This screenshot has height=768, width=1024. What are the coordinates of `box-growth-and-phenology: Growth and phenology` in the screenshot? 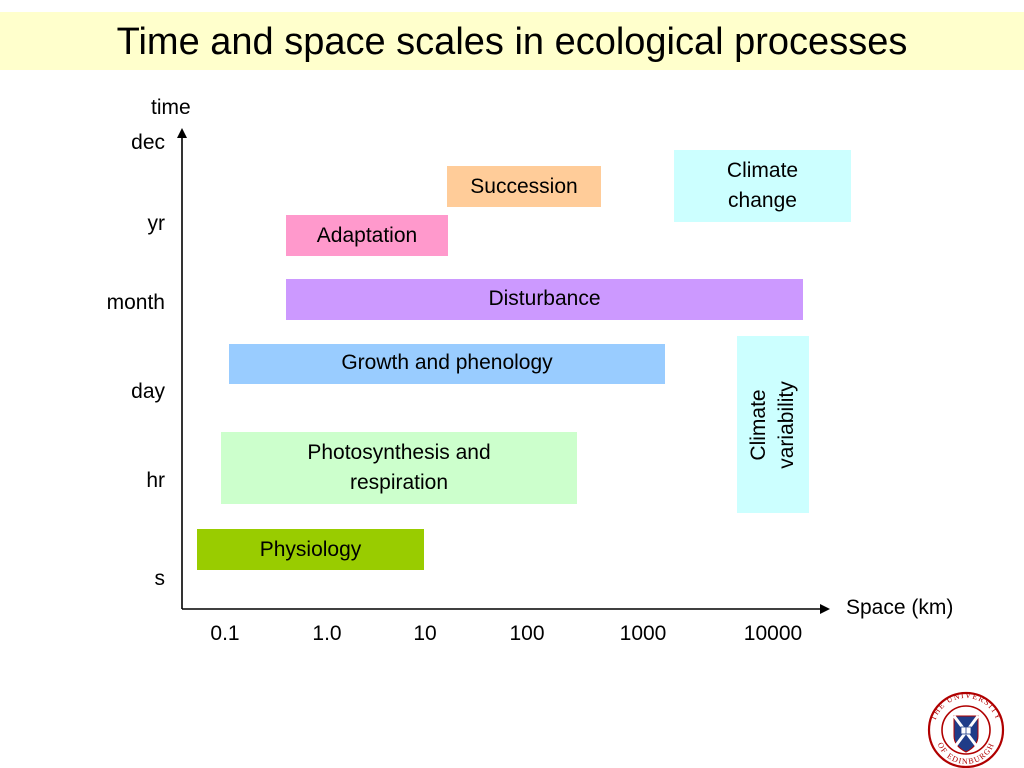 It's located at (447, 364).